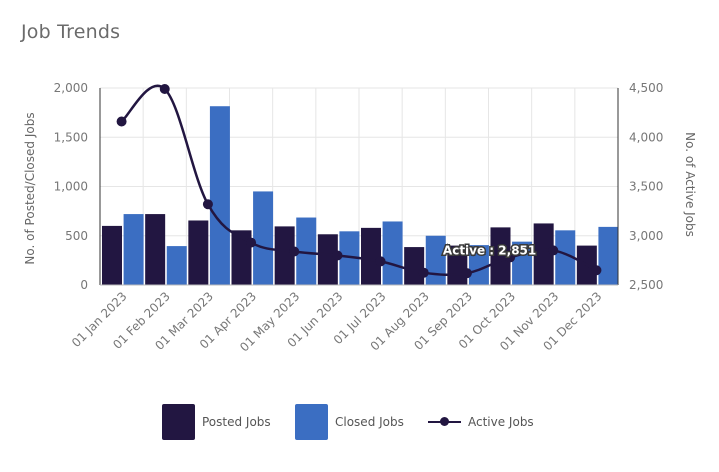 This screenshot has height=472, width=719. I want to click on y-tick-label-left: 1,500, so click(71, 137).